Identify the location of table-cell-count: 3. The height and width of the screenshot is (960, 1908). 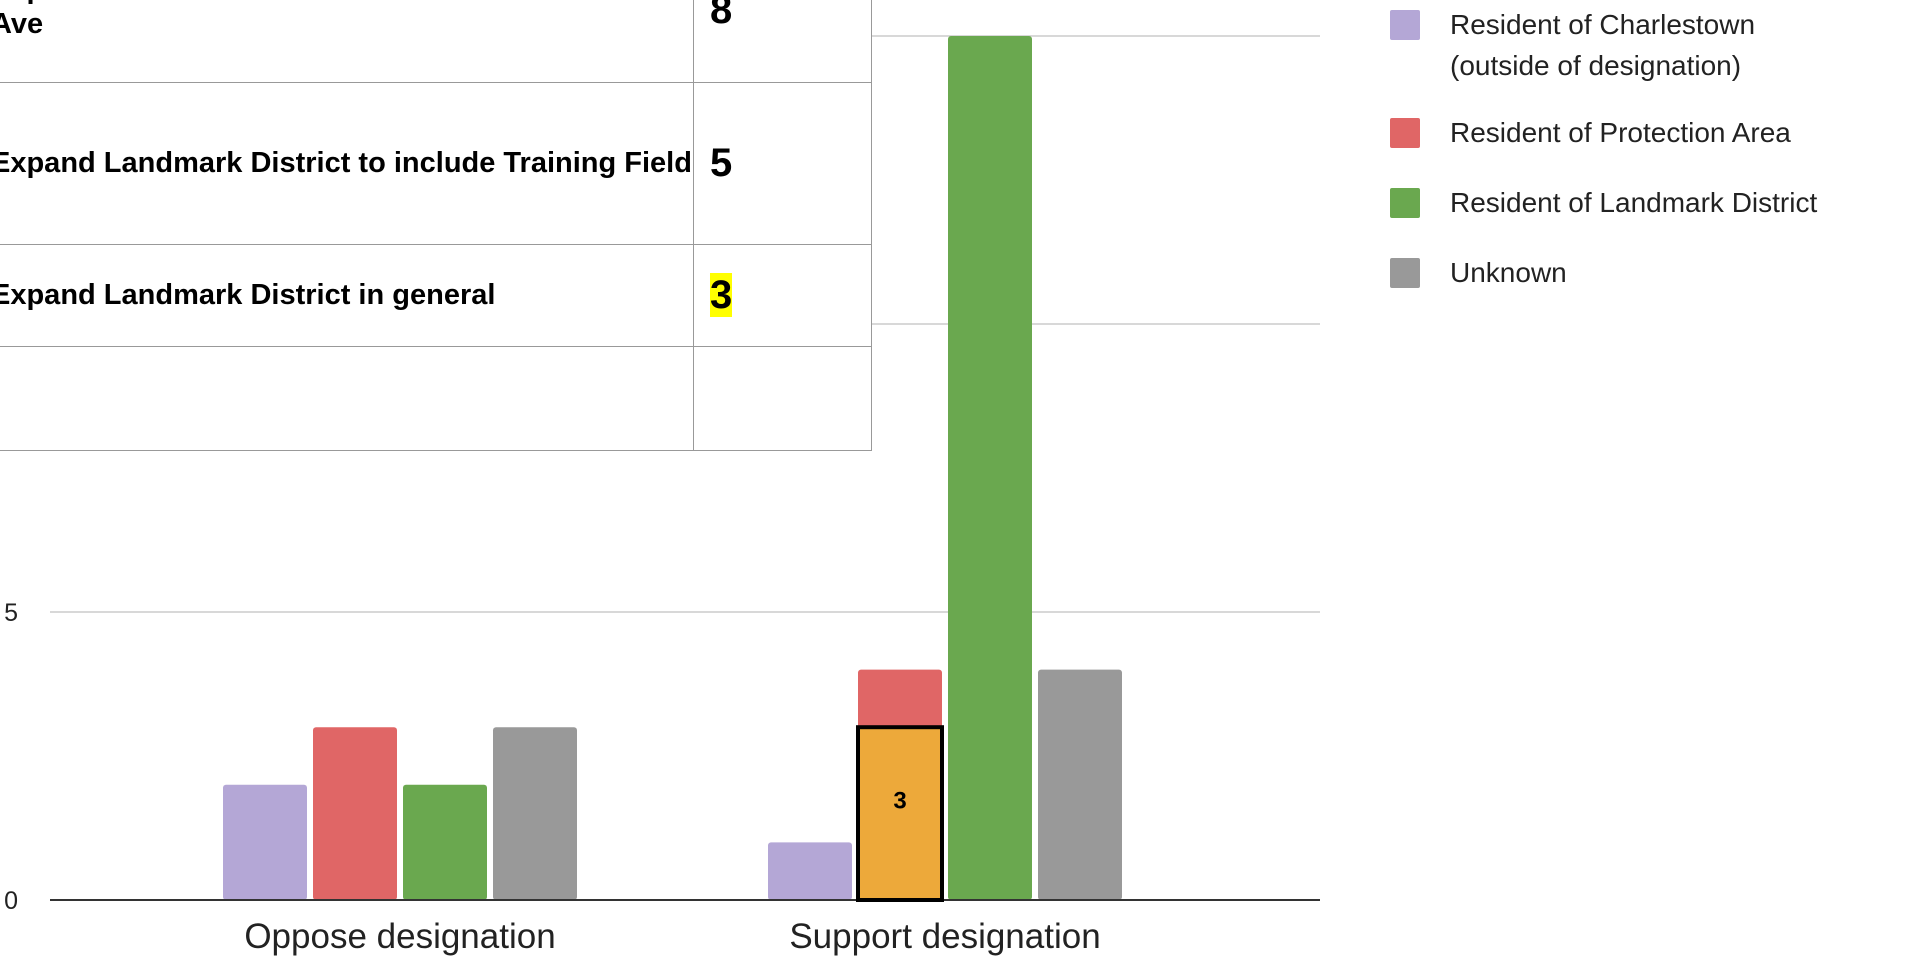
(782, 295).